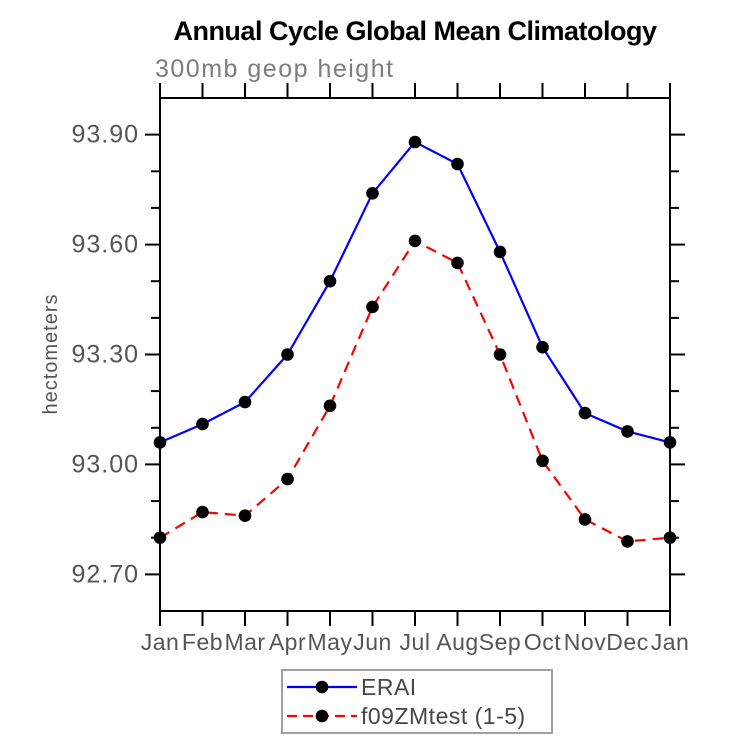  I want to click on x-tick-label: Sep, so click(500, 642).